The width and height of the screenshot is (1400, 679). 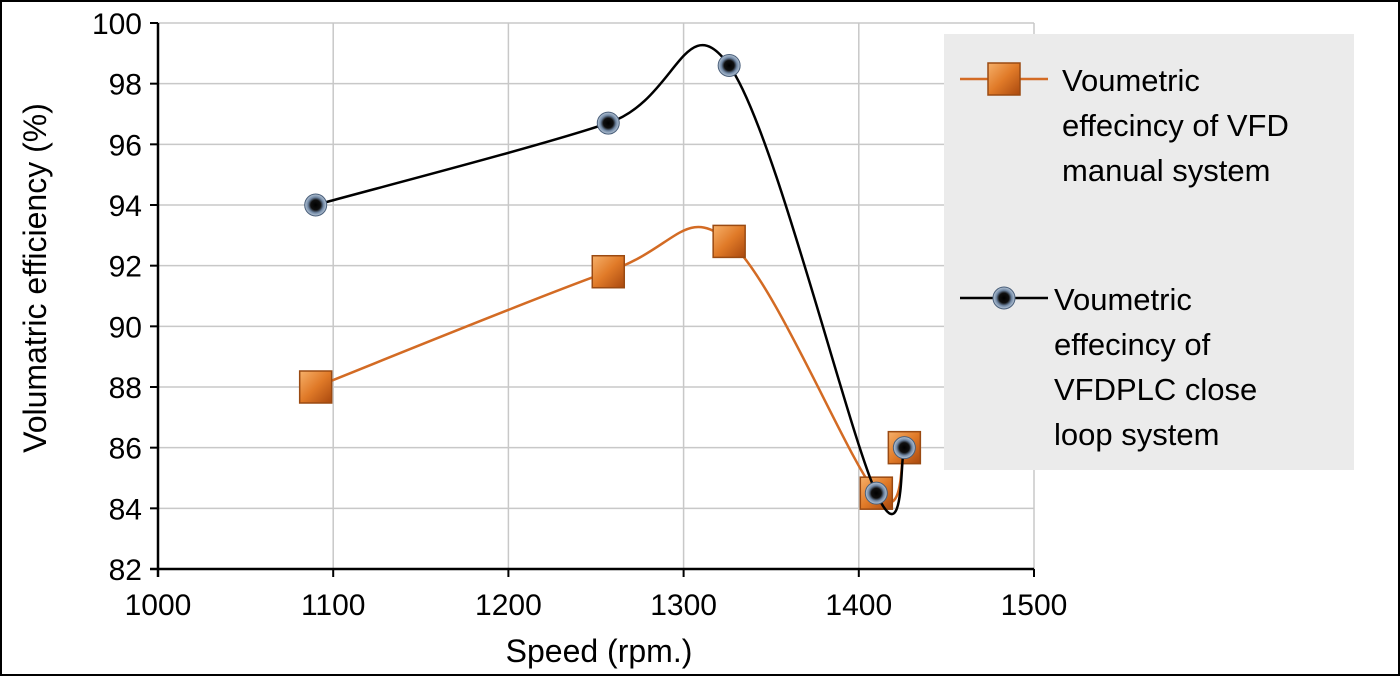 I want to click on legend-label-line: loop system, so click(x=1136, y=434).